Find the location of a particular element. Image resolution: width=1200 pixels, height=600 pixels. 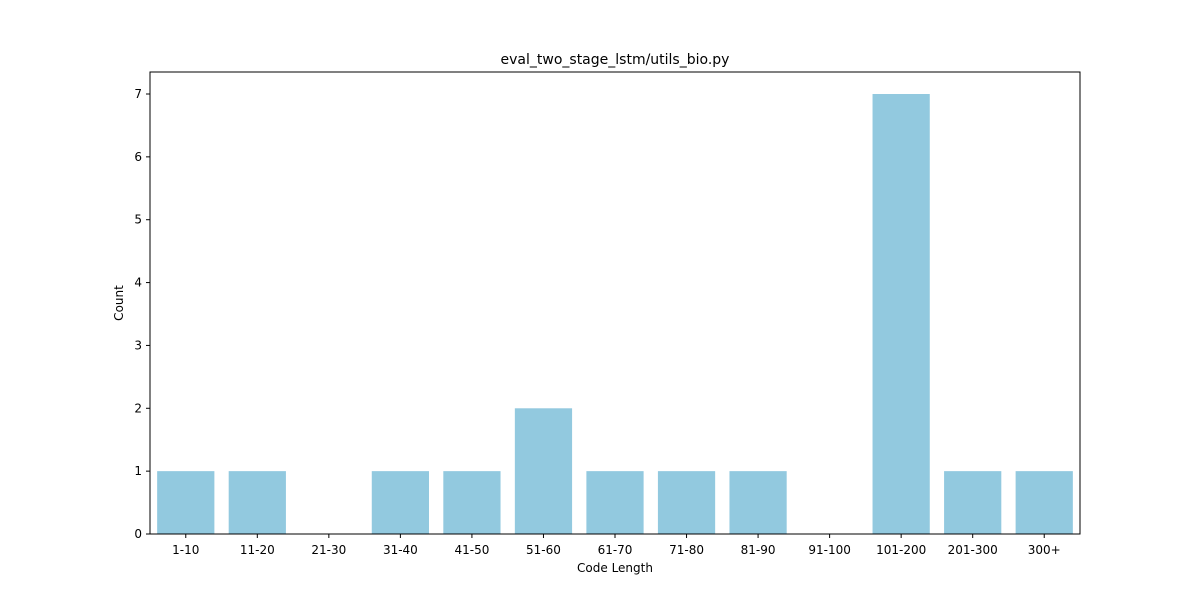

chart-title: eval_two_stage_lstm/utils_bio.py is located at coordinates (615, 60).